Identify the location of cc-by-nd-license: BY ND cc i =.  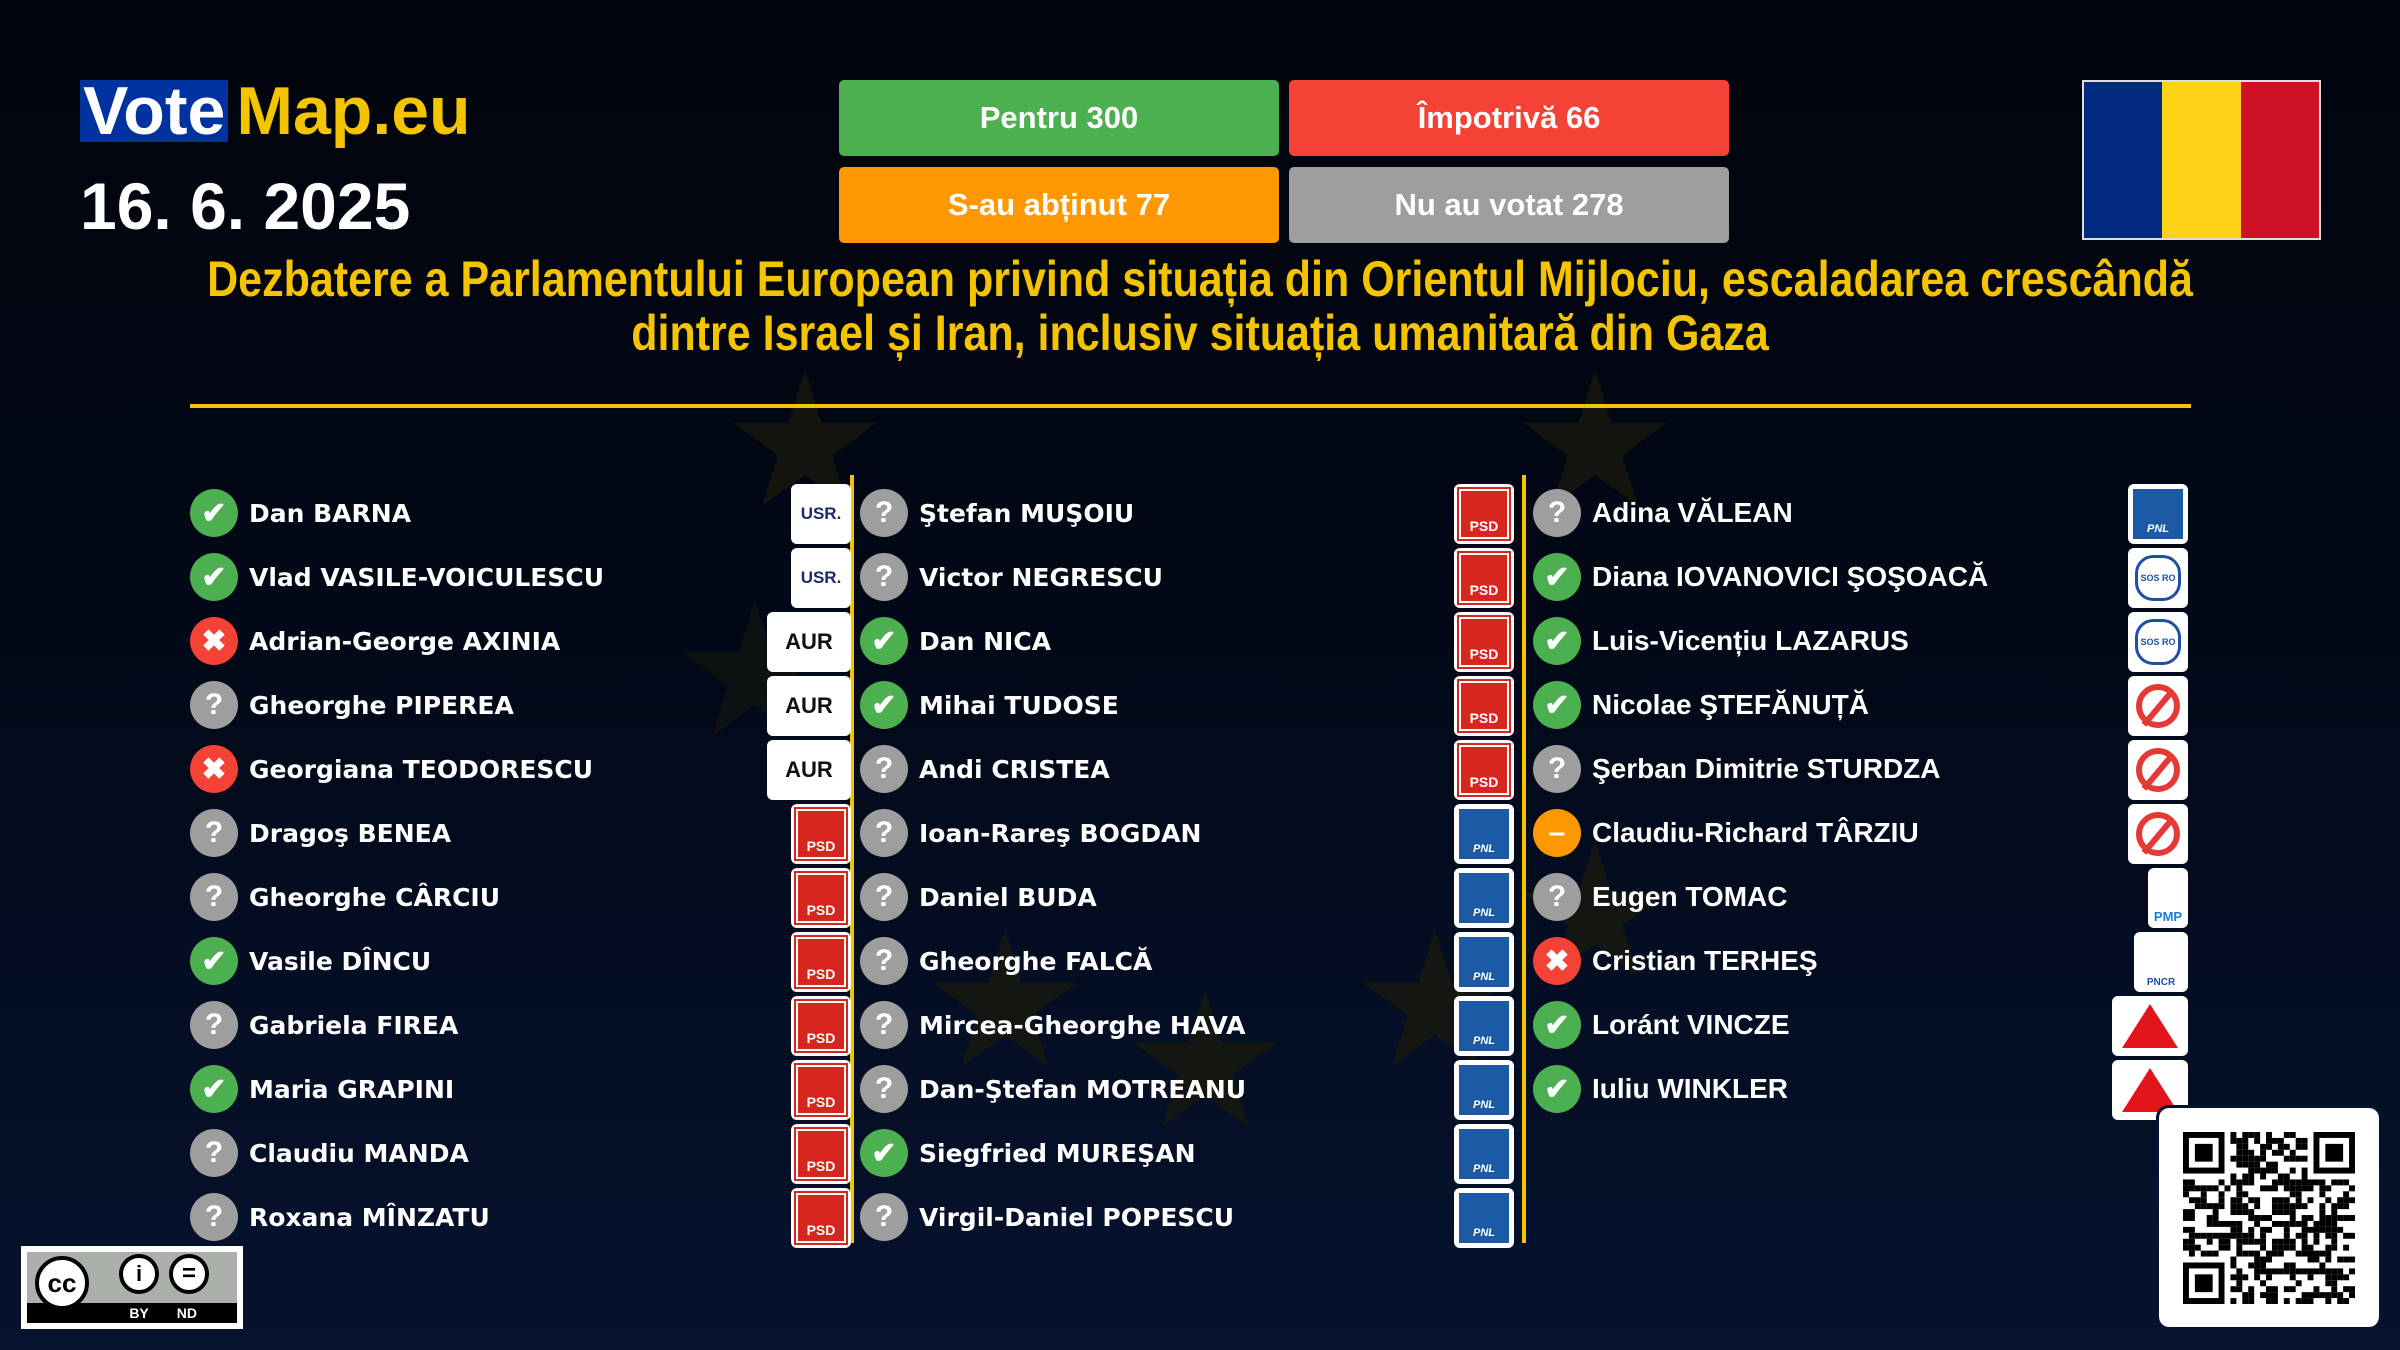
(132, 1287).